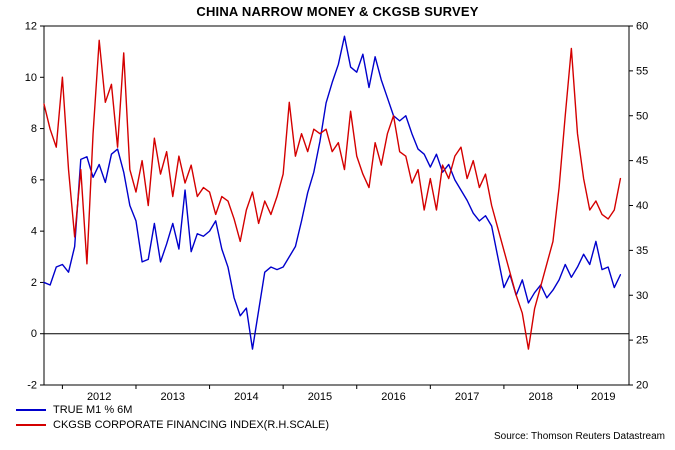 The height and width of the screenshot is (450, 675). Describe the element at coordinates (246, 397) in the screenshot. I see `x-tick-label: 2014` at that location.